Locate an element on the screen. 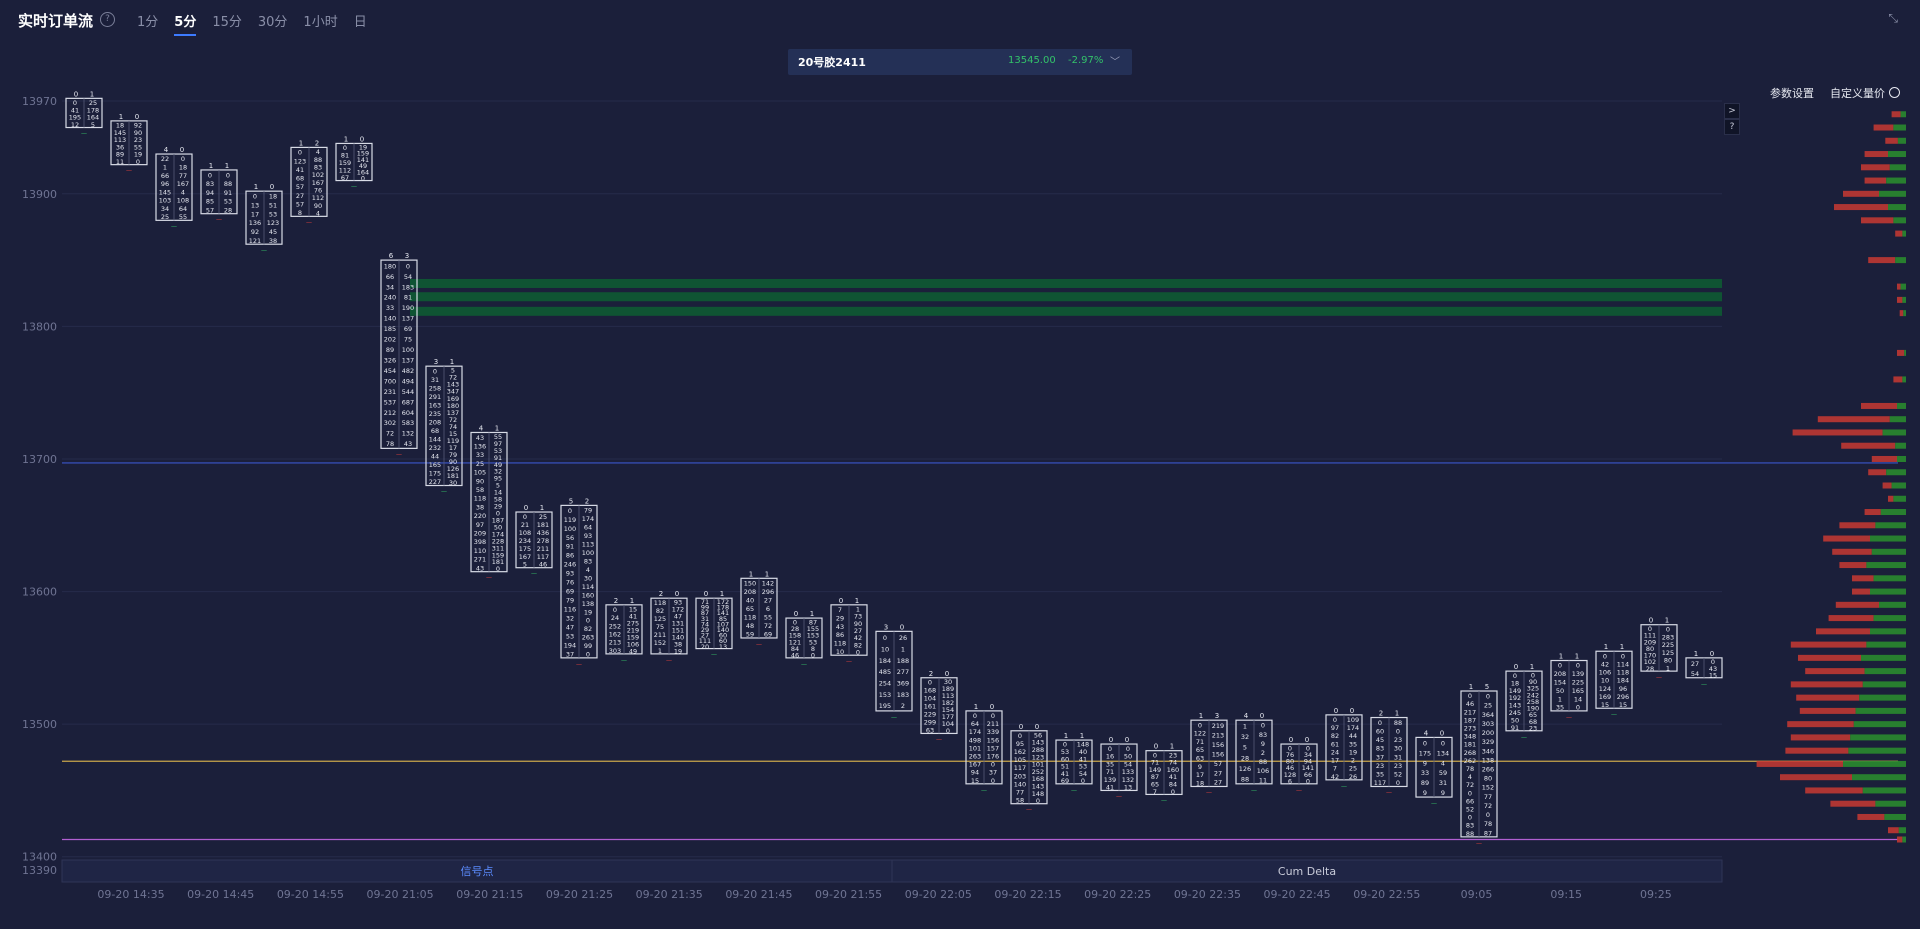 The height and width of the screenshot is (929, 1920). bid-volume-label: 252 is located at coordinates (615, 626).